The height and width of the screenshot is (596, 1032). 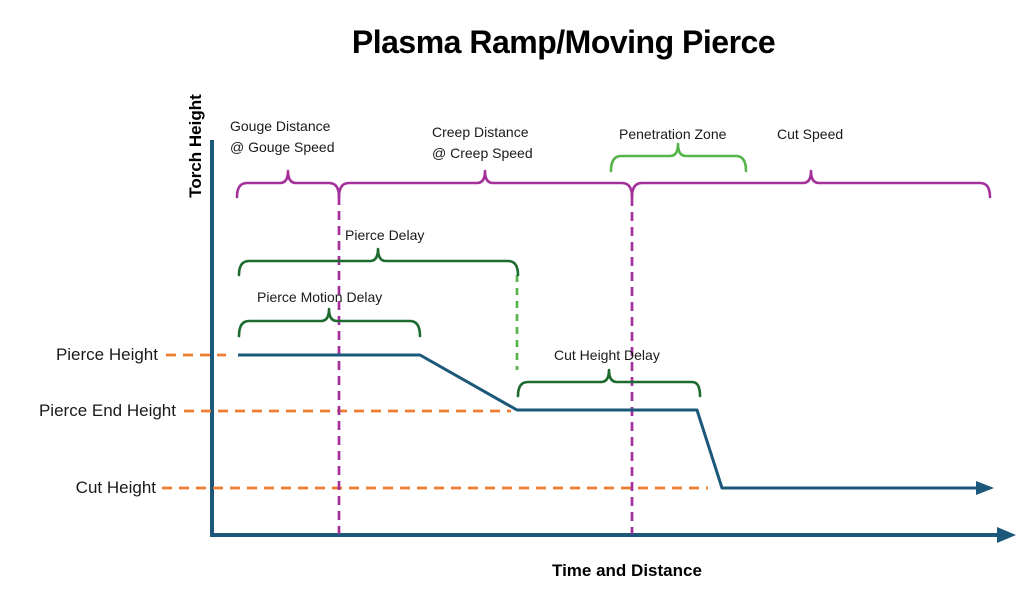 I want to click on pierce-motion-delay-label: Pierce Motion Delay, so click(x=320, y=297).